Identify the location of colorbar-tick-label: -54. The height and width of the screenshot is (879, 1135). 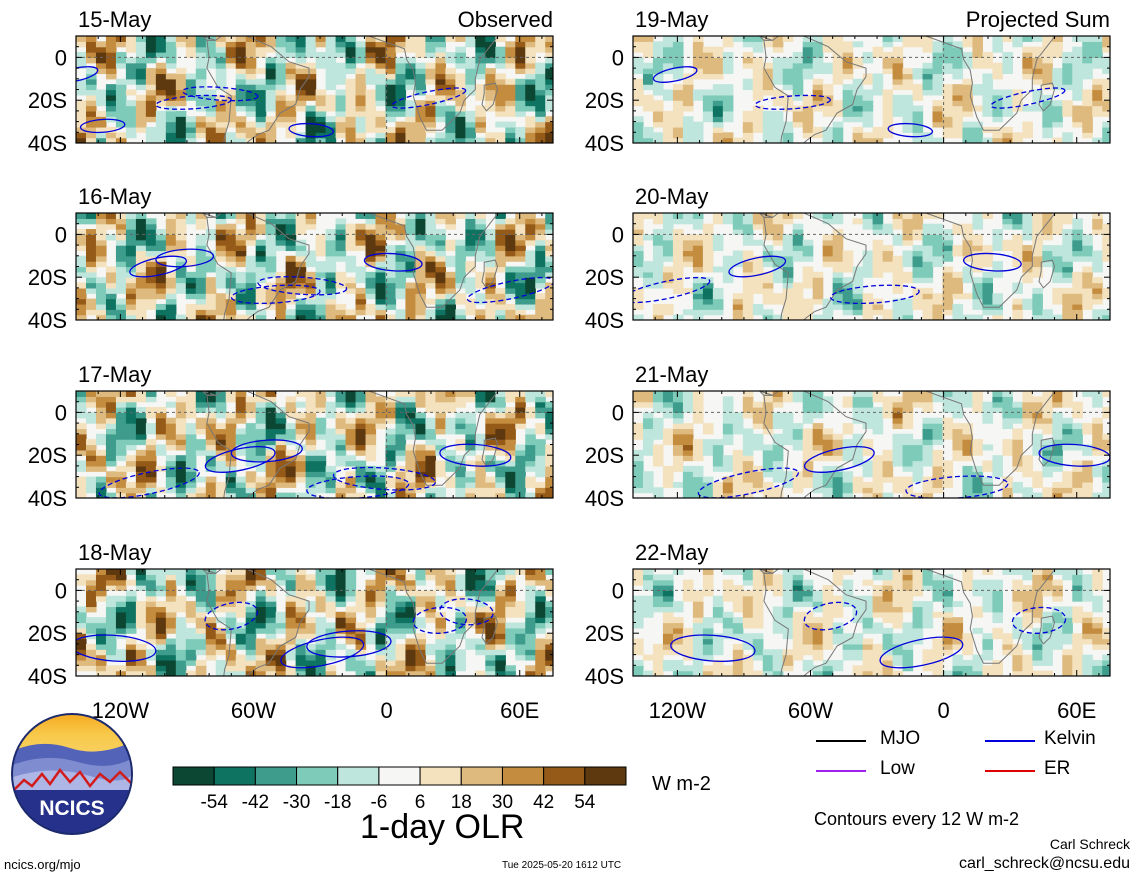
(214, 802).